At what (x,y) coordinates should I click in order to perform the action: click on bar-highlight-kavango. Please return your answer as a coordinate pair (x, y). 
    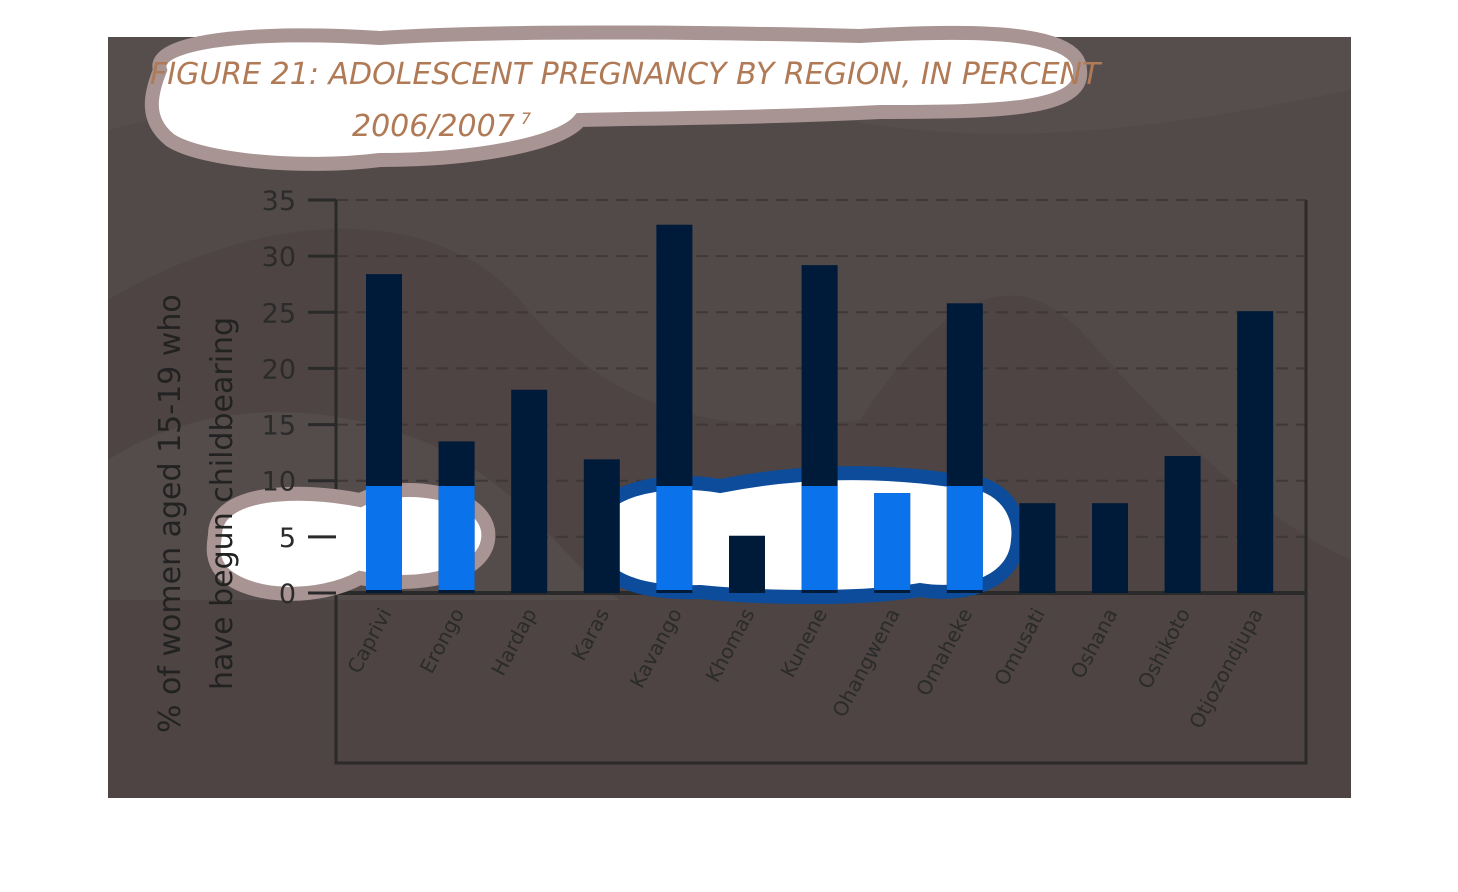
    Looking at the image, I should click on (674, 538).